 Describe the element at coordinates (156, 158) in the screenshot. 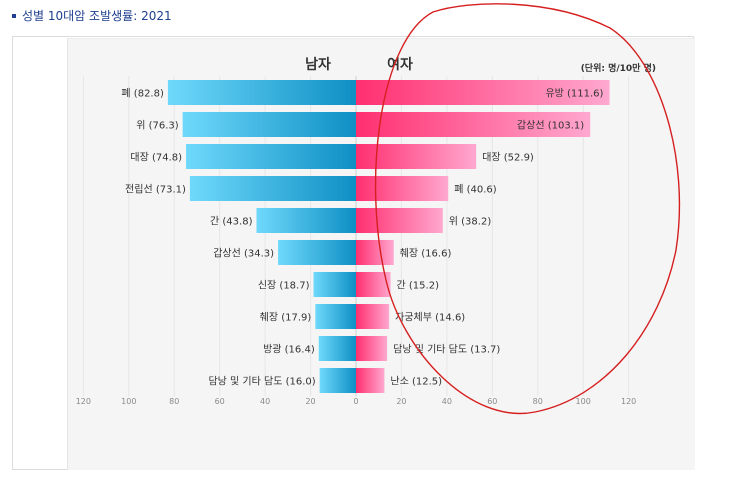

I see `bar-label-male: 대장 (74.8)` at that location.